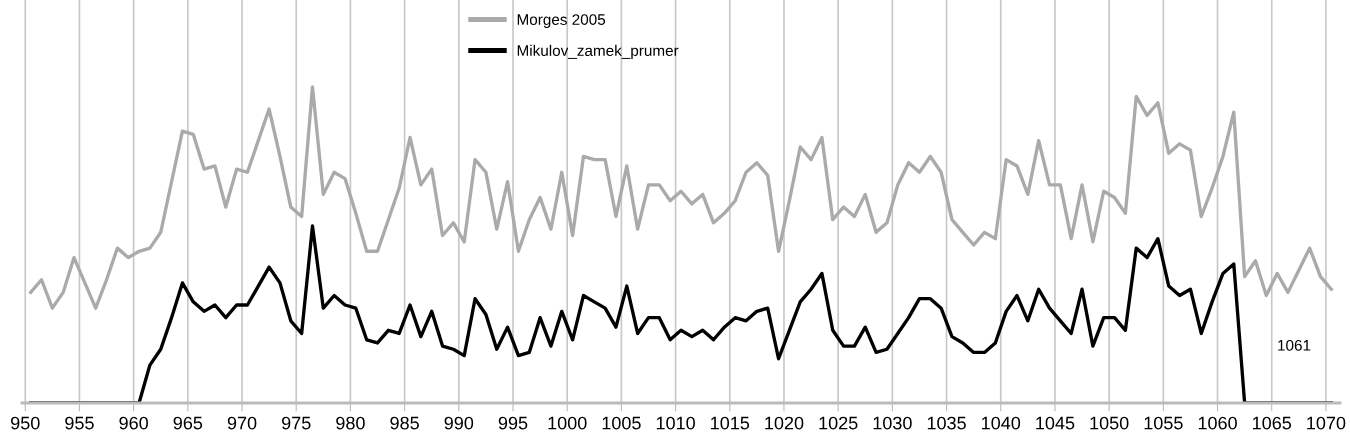 This screenshot has width=1350, height=443. Describe the element at coordinates (1163, 423) in the screenshot. I see `x-tick-label: 1055` at that location.